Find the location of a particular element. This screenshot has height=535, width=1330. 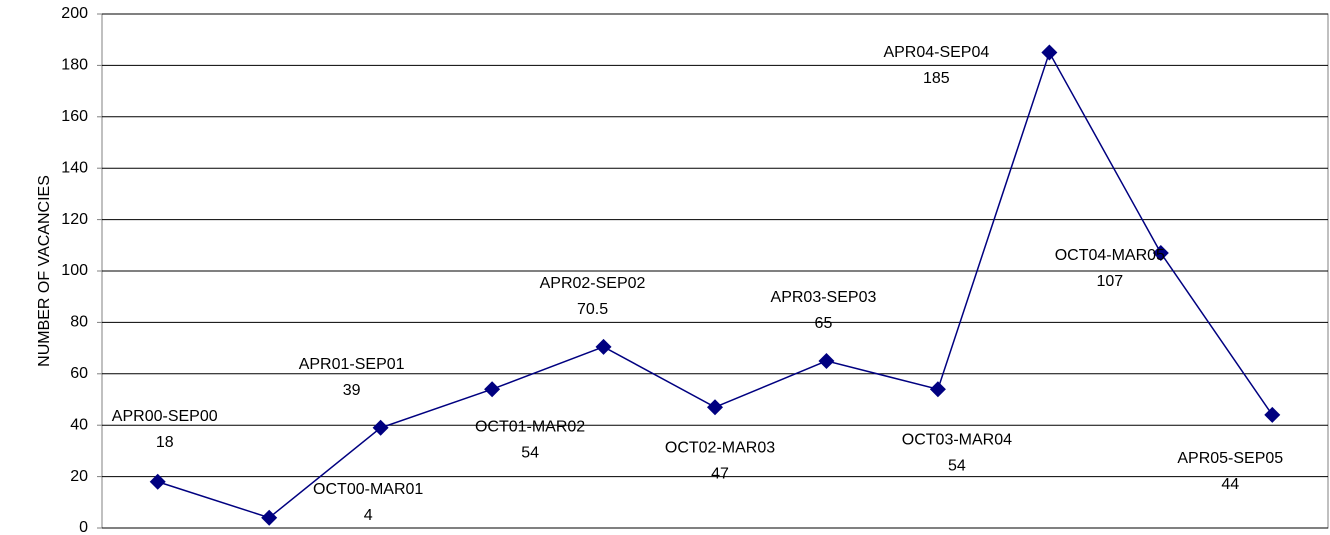

value-label: 107 is located at coordinates (1109, 281).